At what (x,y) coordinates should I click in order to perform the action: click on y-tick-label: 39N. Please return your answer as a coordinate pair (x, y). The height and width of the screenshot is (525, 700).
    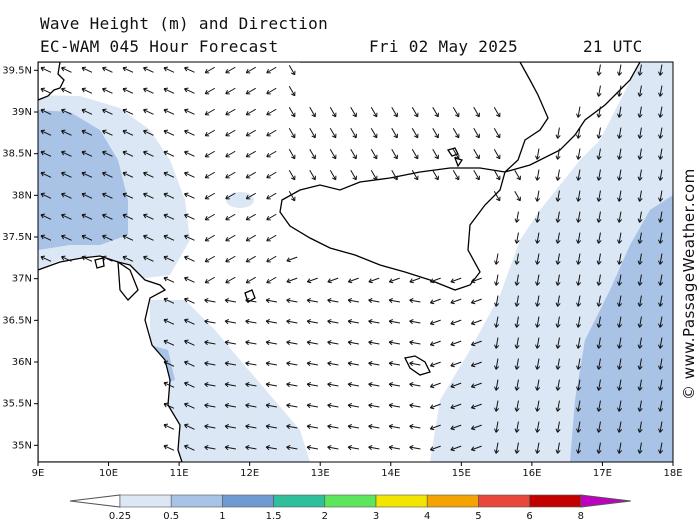
    Looking at the image, I should click on (22, 112).